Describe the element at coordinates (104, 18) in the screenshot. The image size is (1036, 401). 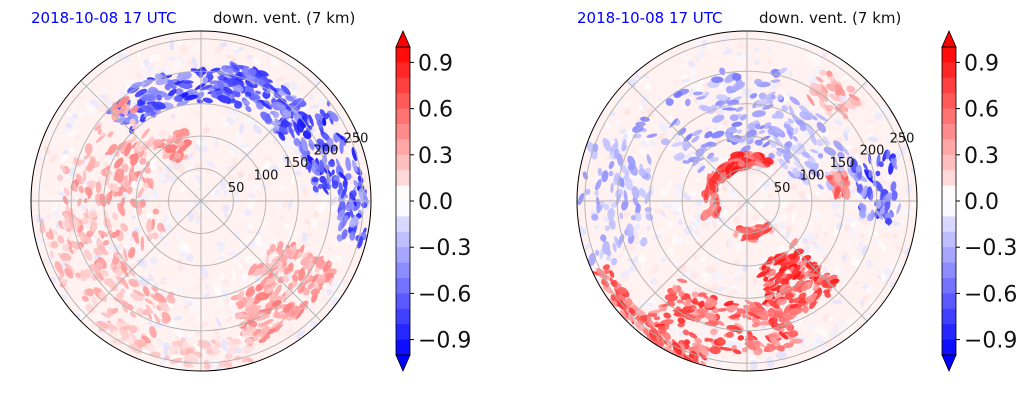
I see `left-panel-date-title: 2018-10-08 17 UTC` at that location.